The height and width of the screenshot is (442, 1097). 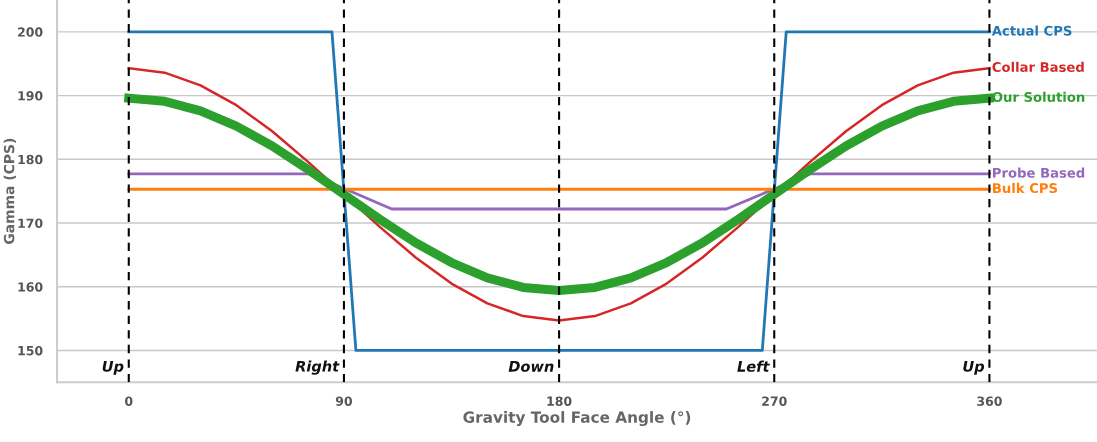 I want to click on y-tick-label: 190, so click(x=30, y=96).